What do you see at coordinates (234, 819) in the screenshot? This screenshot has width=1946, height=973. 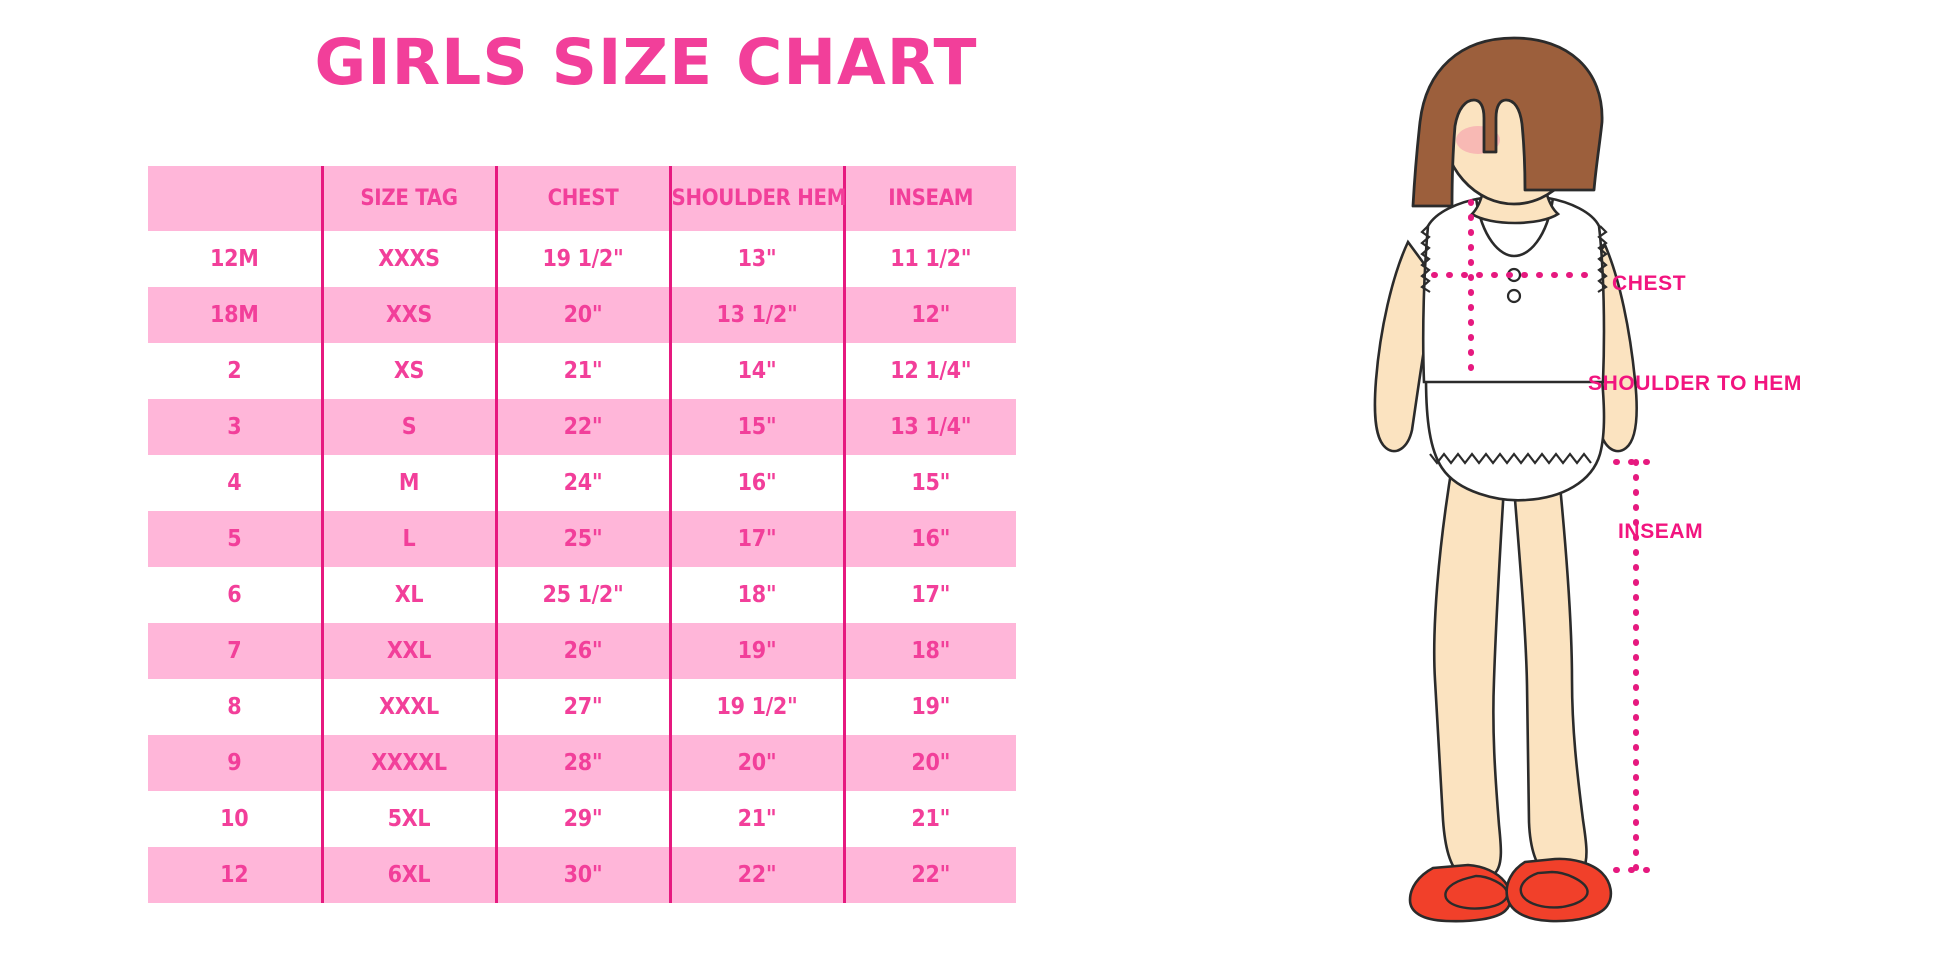 I see `cell-size: 10` at bounding box center [234, 819].